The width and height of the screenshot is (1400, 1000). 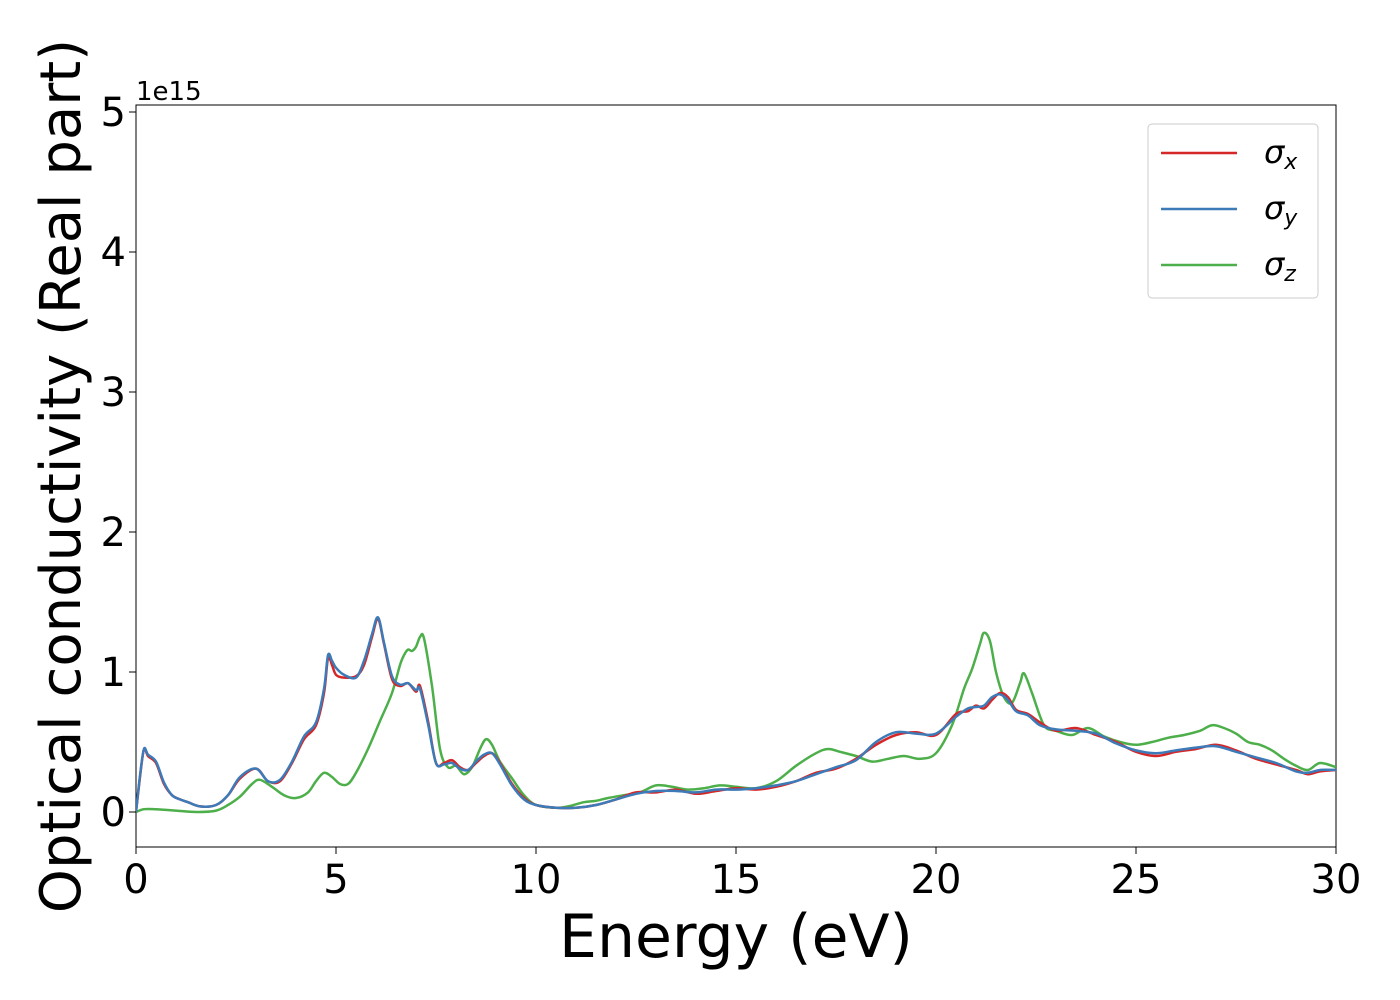 I want to click on legend-label-y: σy, so click(x=1281, y=210).